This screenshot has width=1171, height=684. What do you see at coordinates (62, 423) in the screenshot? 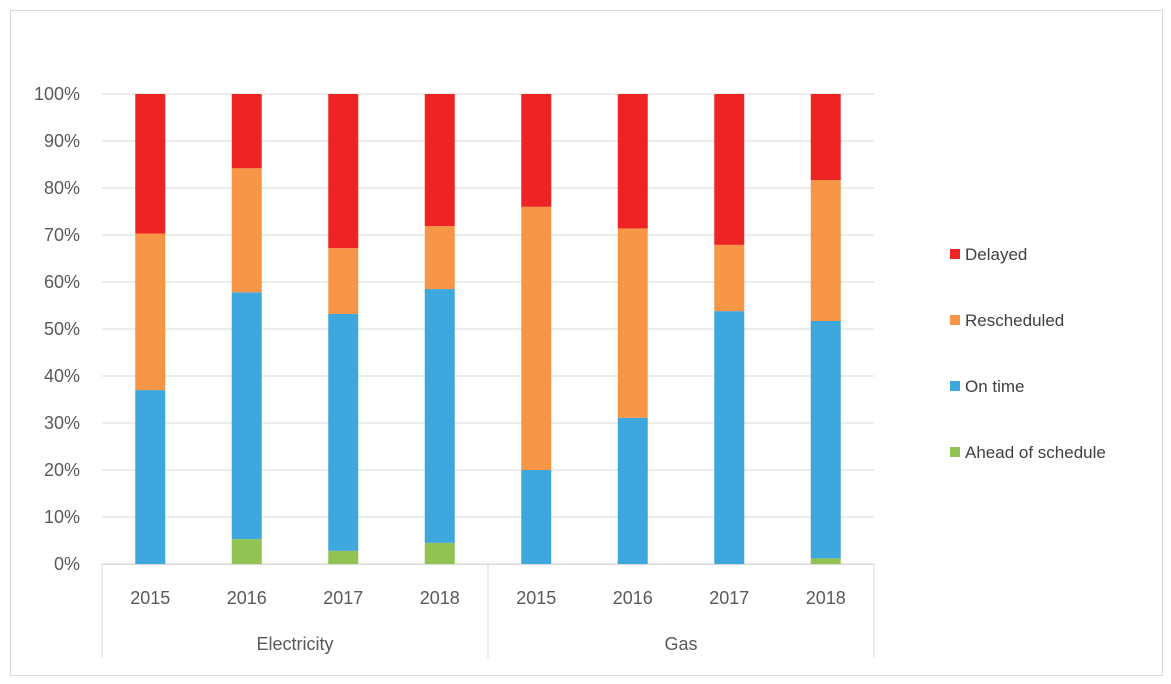
I see `y-tick-label: 30%` at bounding box center [62, 423].